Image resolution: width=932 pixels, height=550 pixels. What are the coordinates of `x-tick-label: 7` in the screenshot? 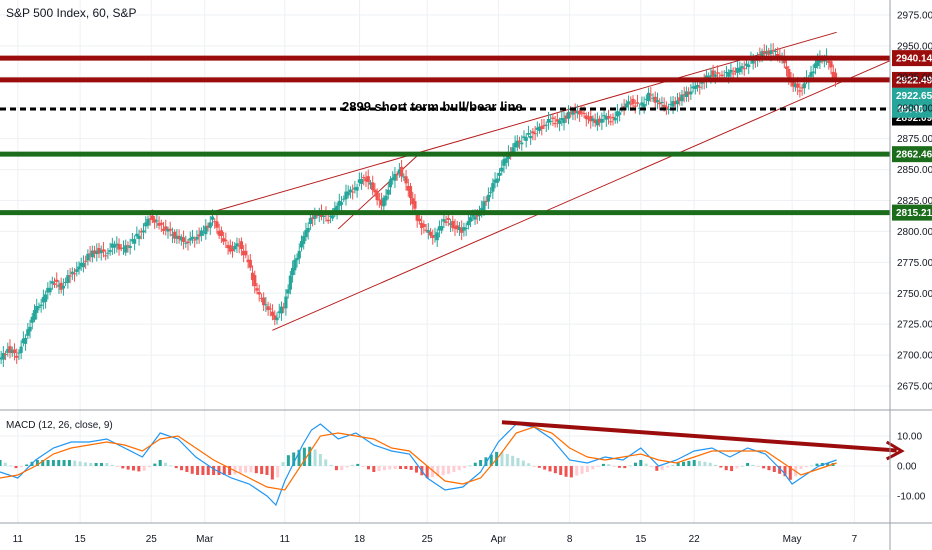 It's located at (855, 539).